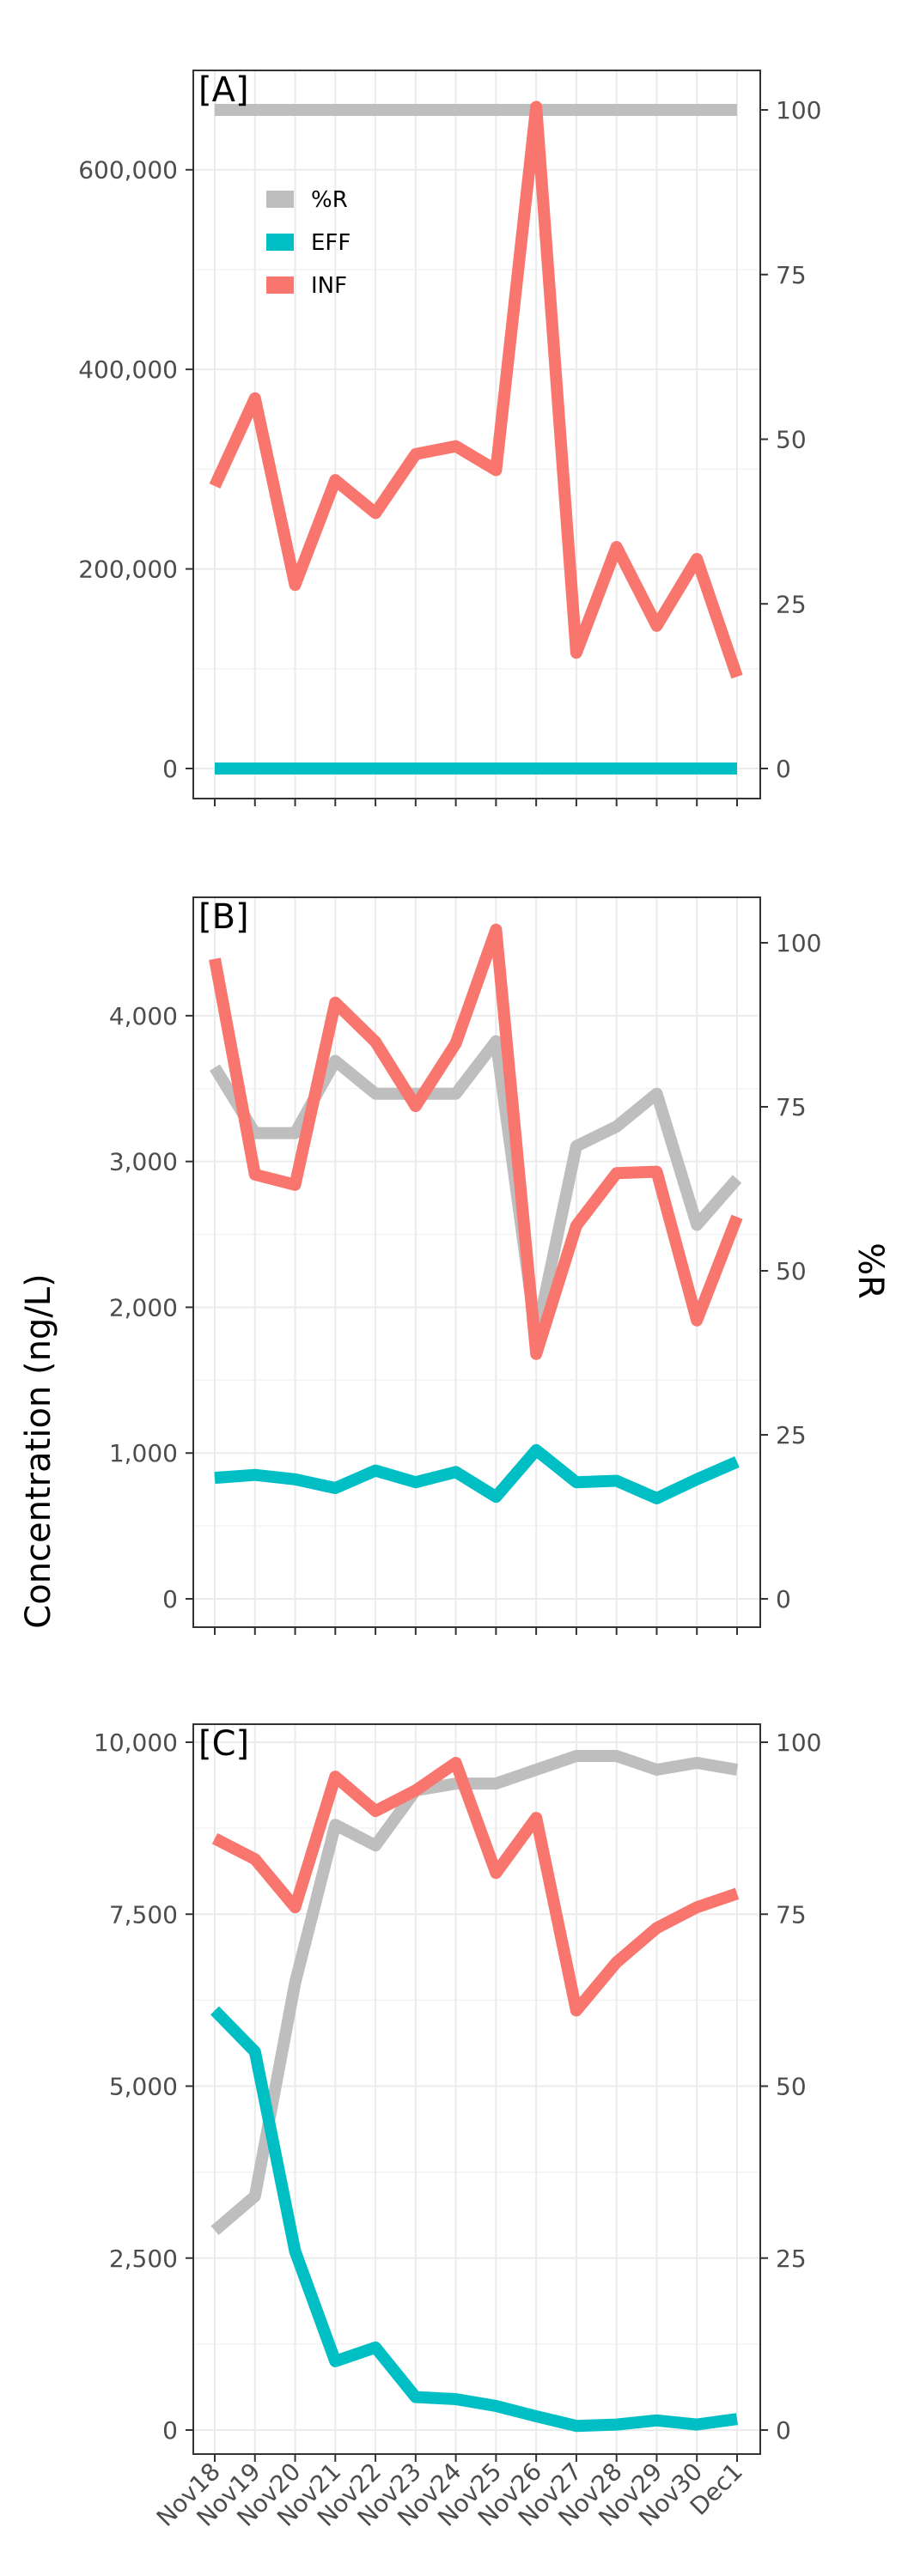 The image size is (902, 2576). What do you see at coordinates (224, 917) in the screenshot?
I see `panel-tag: [B]` at bounding box center [224, 917].